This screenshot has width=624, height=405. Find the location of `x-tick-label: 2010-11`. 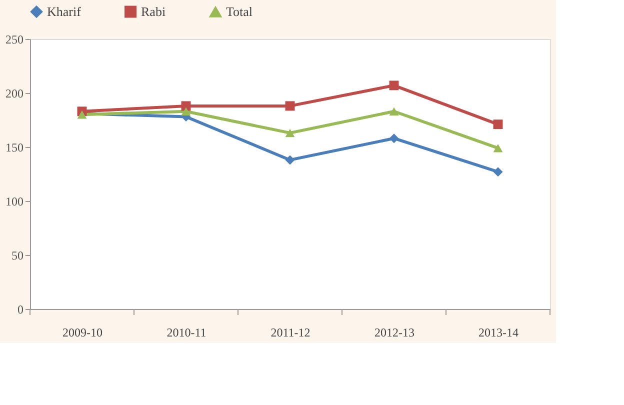

x-tick-label: 2010-11 is located at coordinates (186, 333).